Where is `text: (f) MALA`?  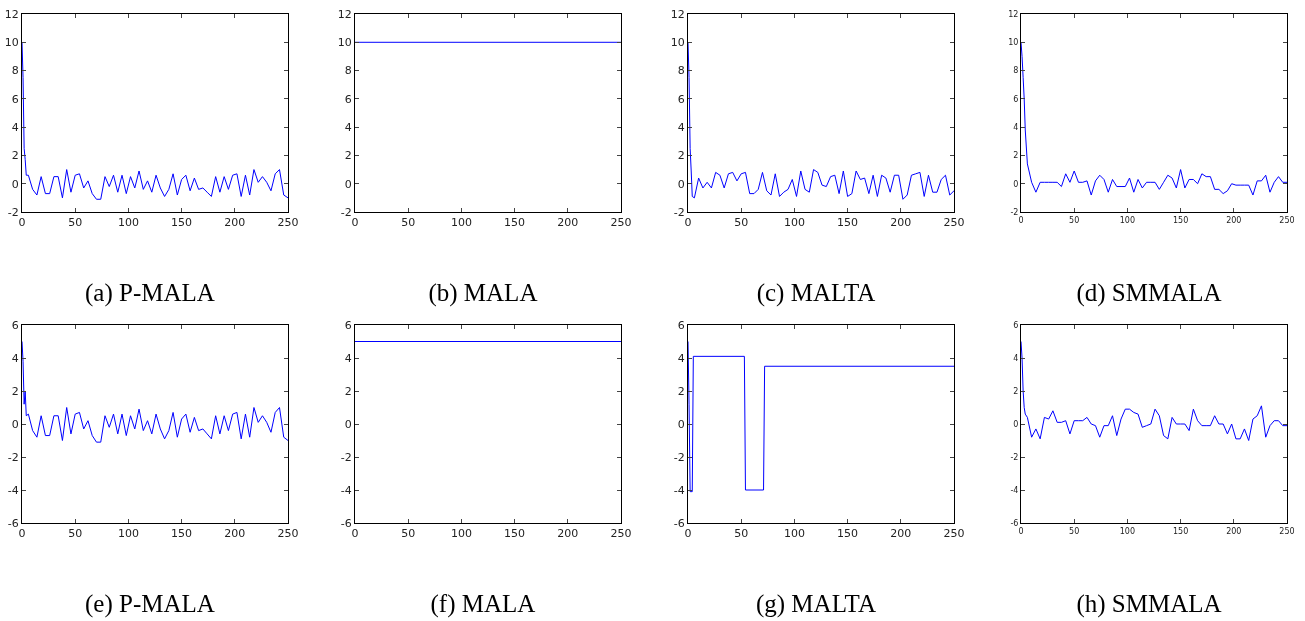 text: (f) MALA is located at coordinates (483, 603).